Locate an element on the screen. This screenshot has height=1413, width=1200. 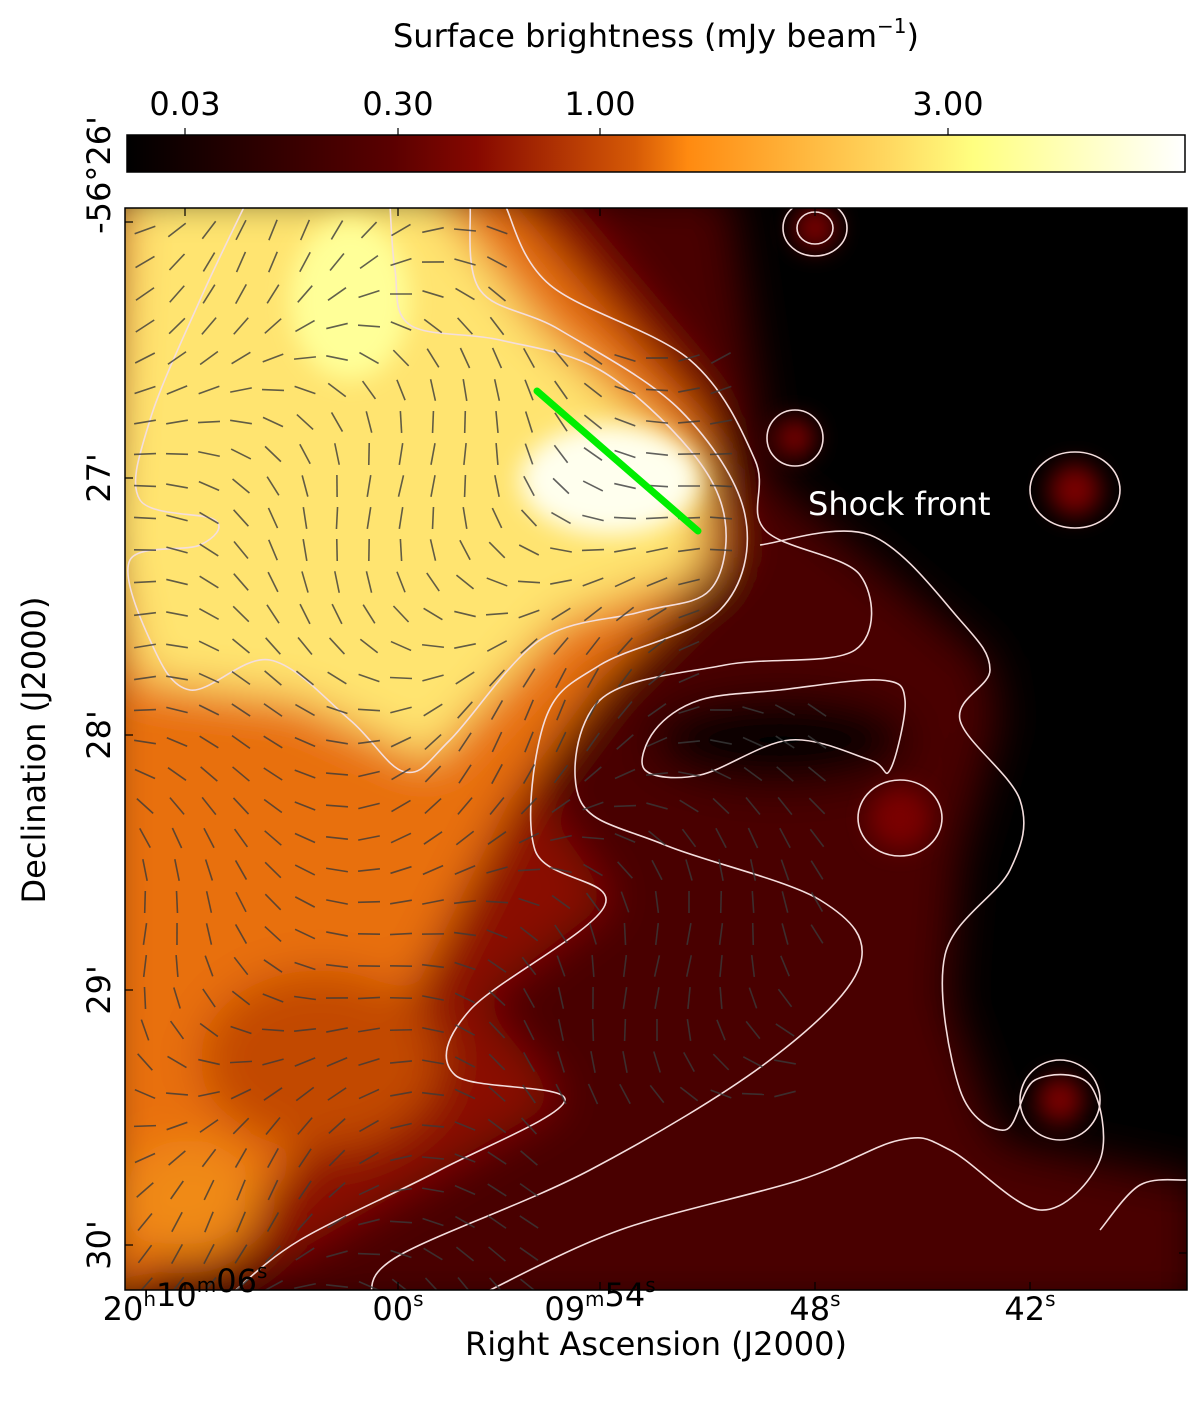
contour-line is located at coordinates (1143, 1204).